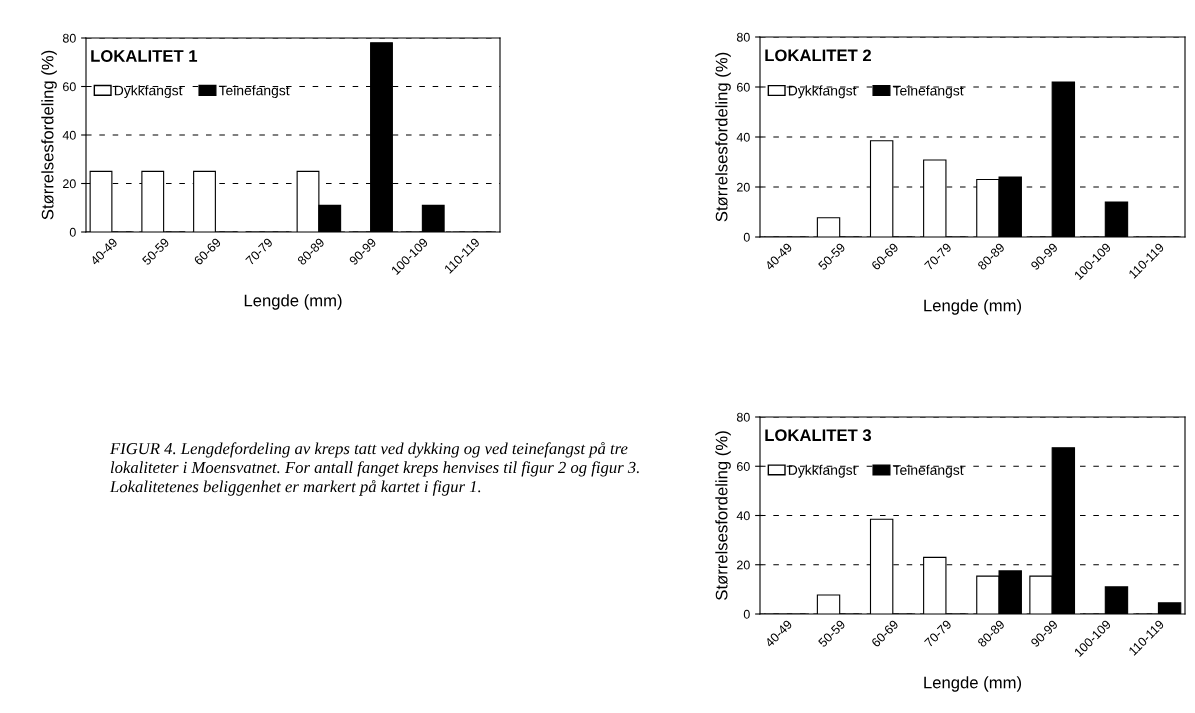 This screenshot has width=1195, height=713. I want to click on text: LOKALITET 3, so click(818, 435).